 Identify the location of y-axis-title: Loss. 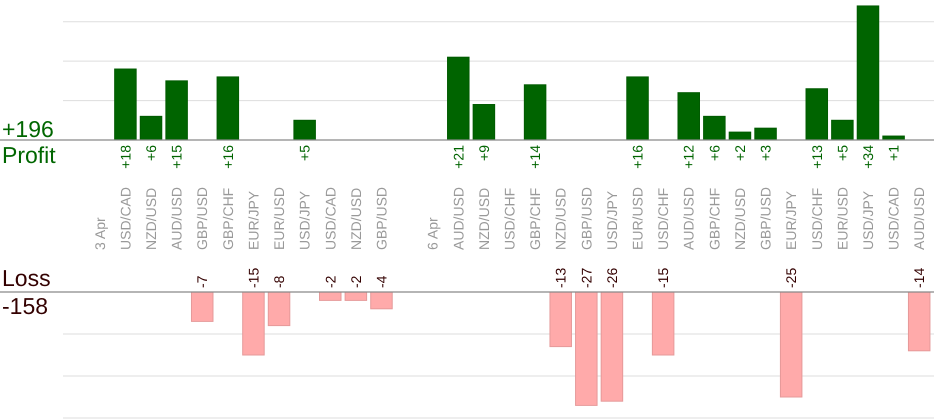
(26, 278).